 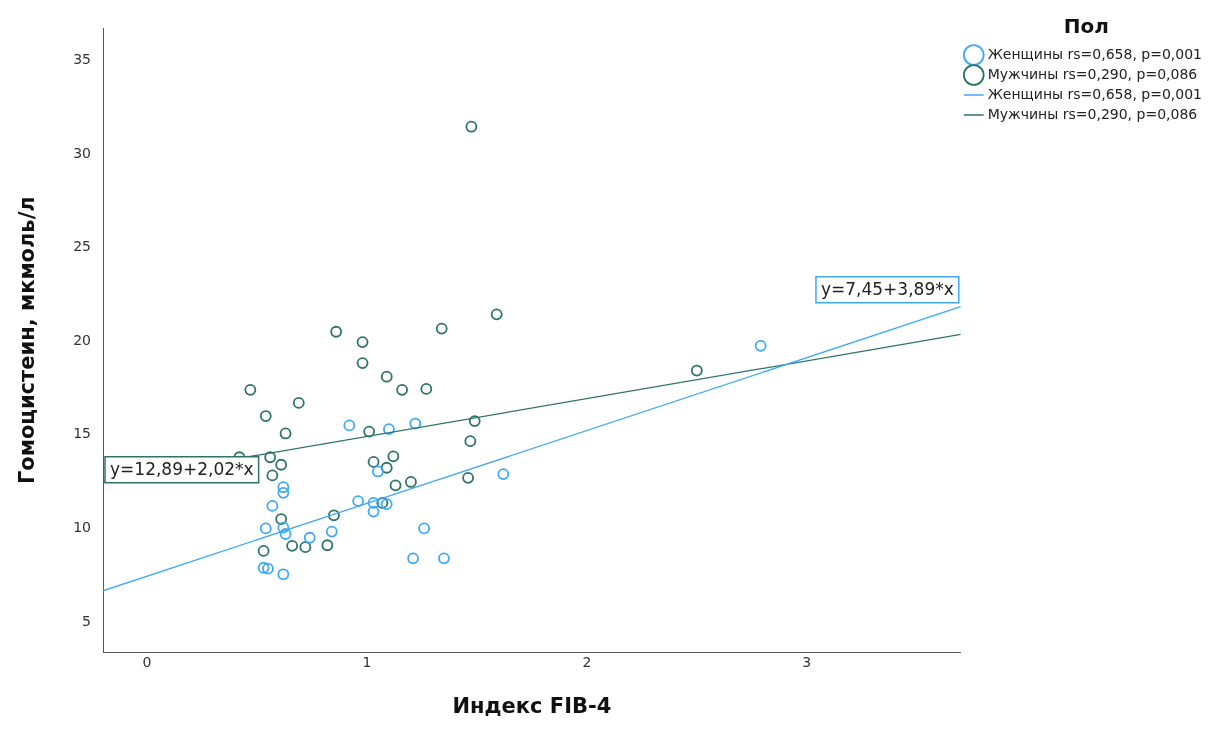 What do you see at coordinates (1086, 26) in the screenshot?
I see `legend-title: Пол` at bounding box center [1086, 26].